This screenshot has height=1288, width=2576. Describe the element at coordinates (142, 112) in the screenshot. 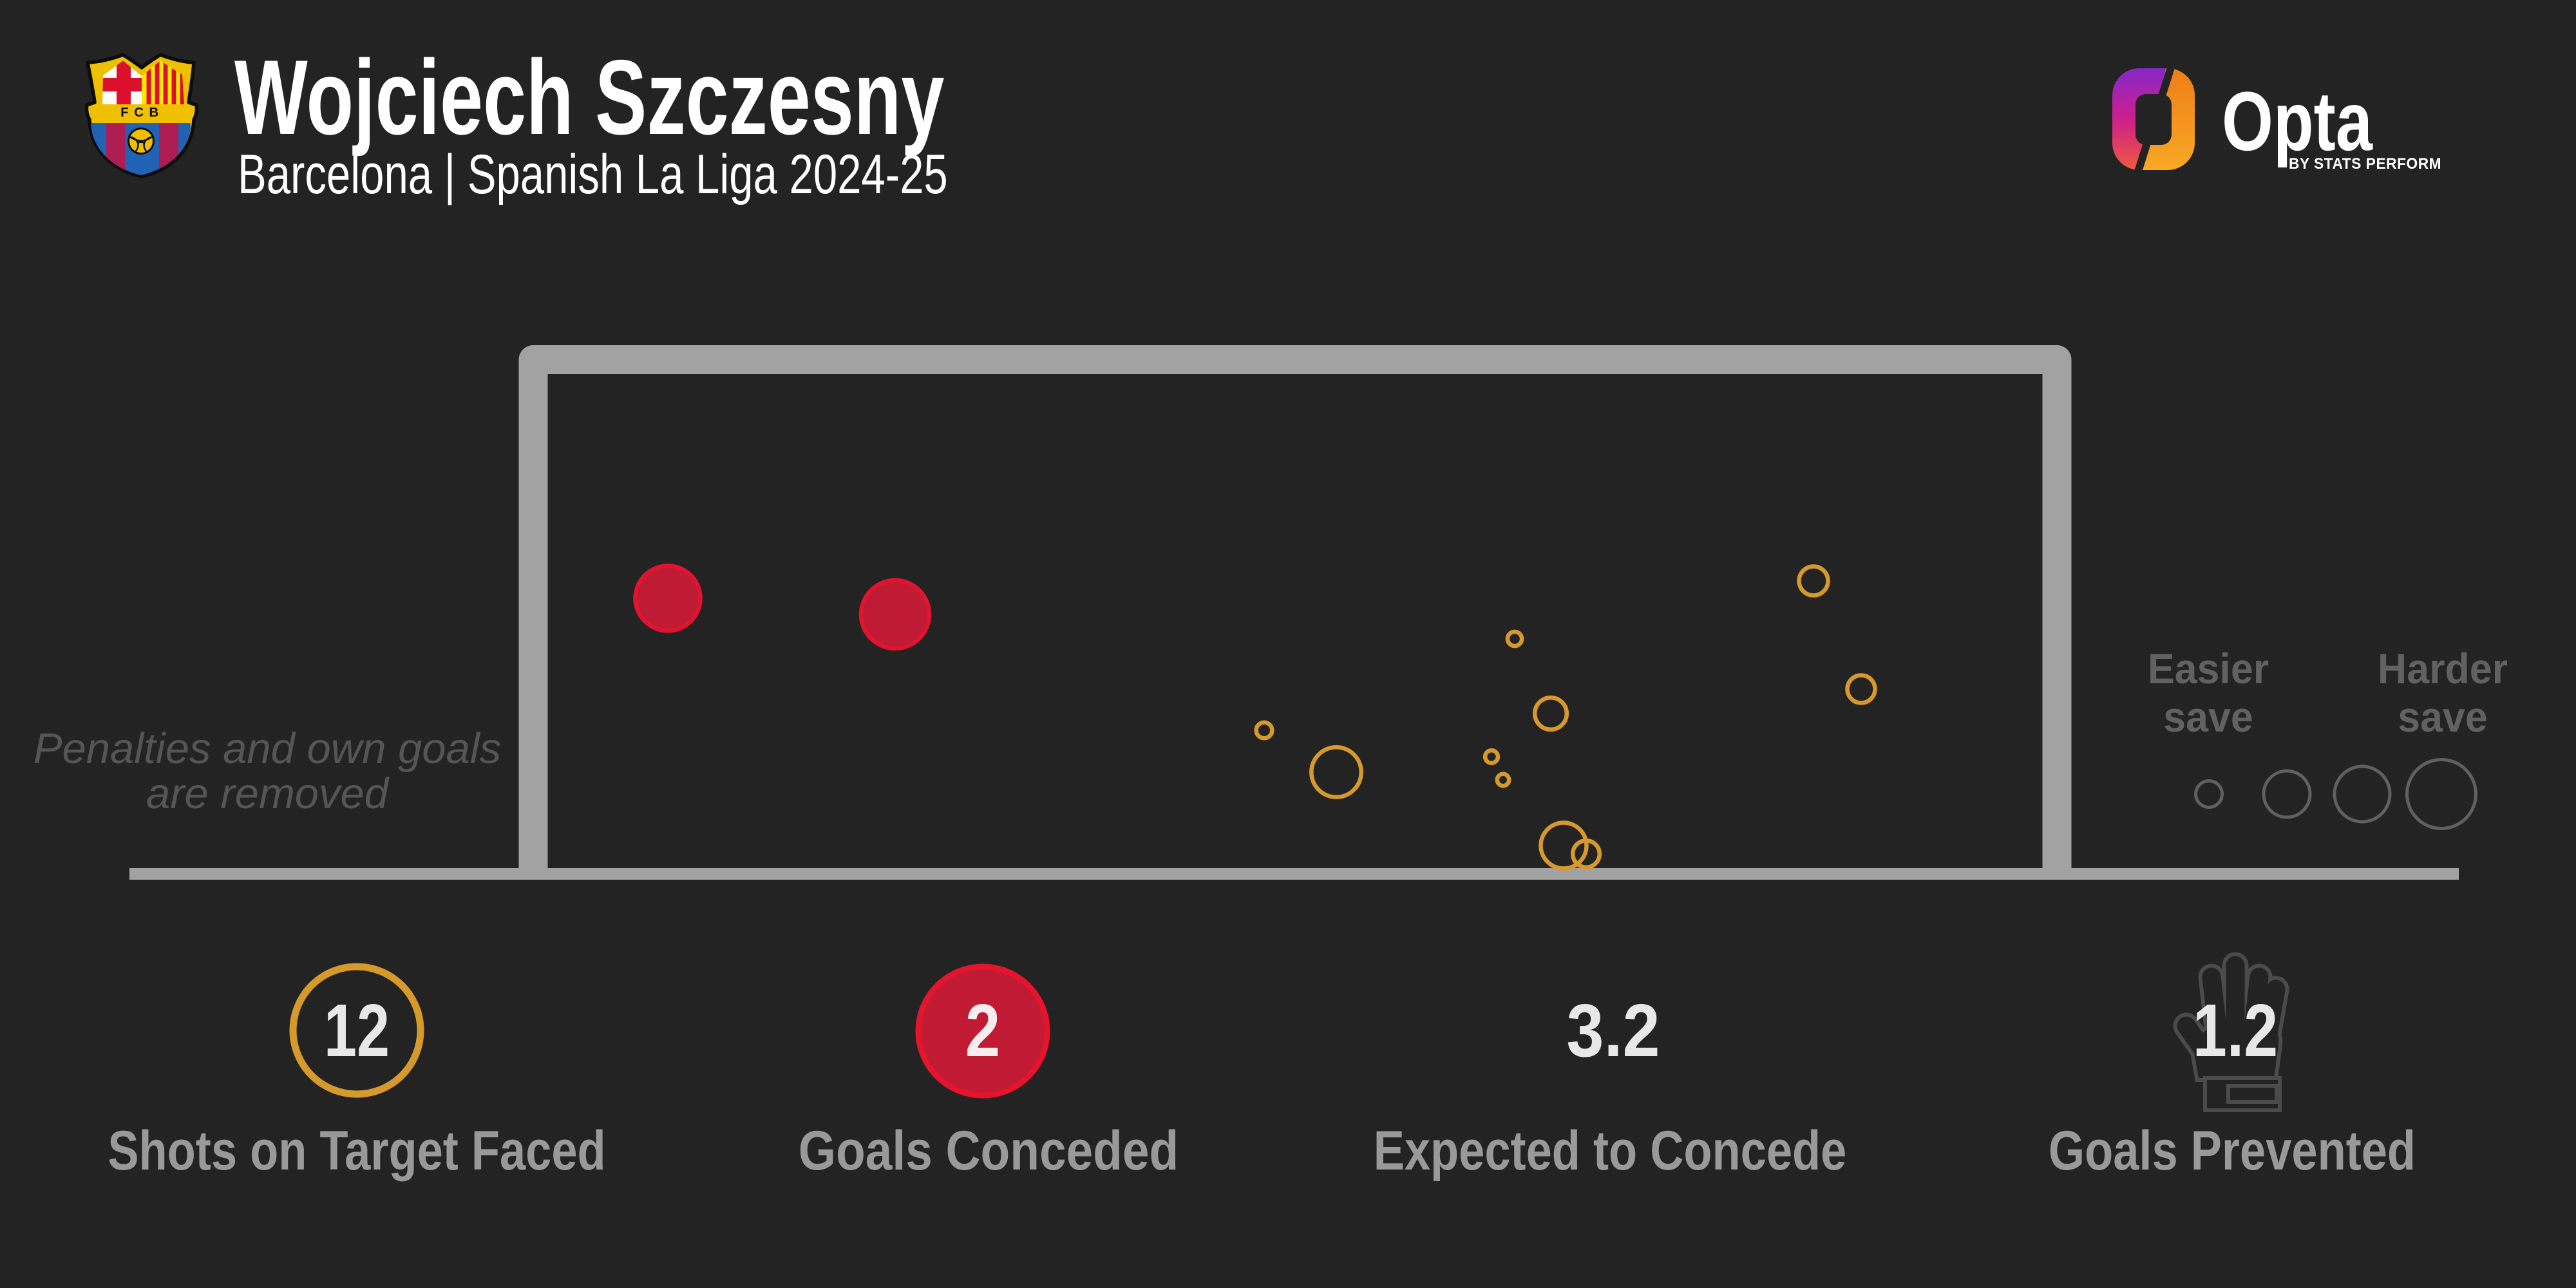

I see `svg-text: FCB` at that location.